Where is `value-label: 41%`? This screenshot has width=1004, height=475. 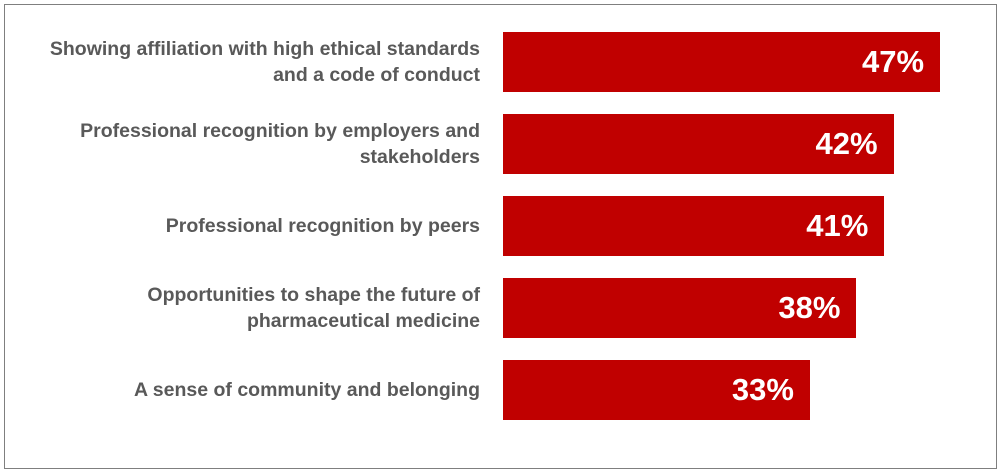
value-label: 41% is located at coordinates (837, 225).